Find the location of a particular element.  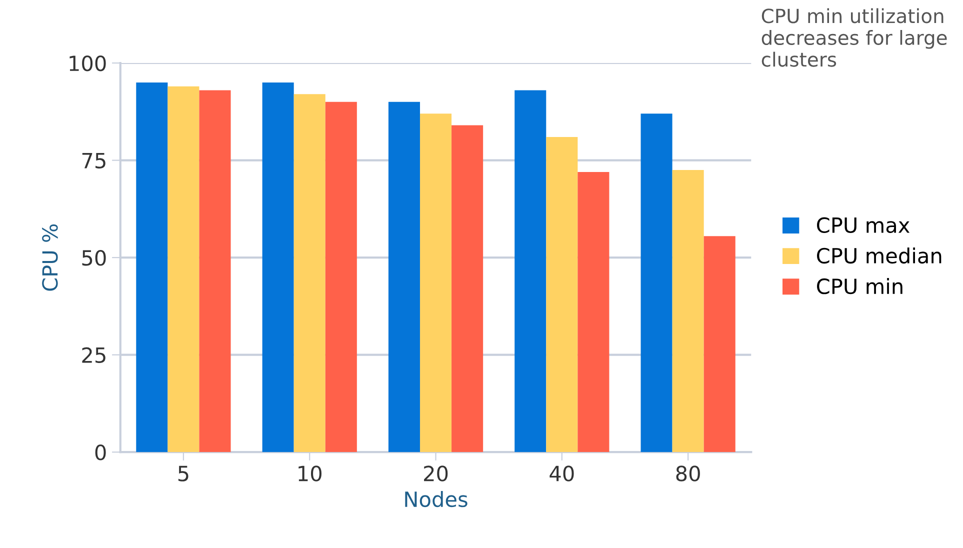

y-axis-title: CPU % is located at coordinates (50, 257).